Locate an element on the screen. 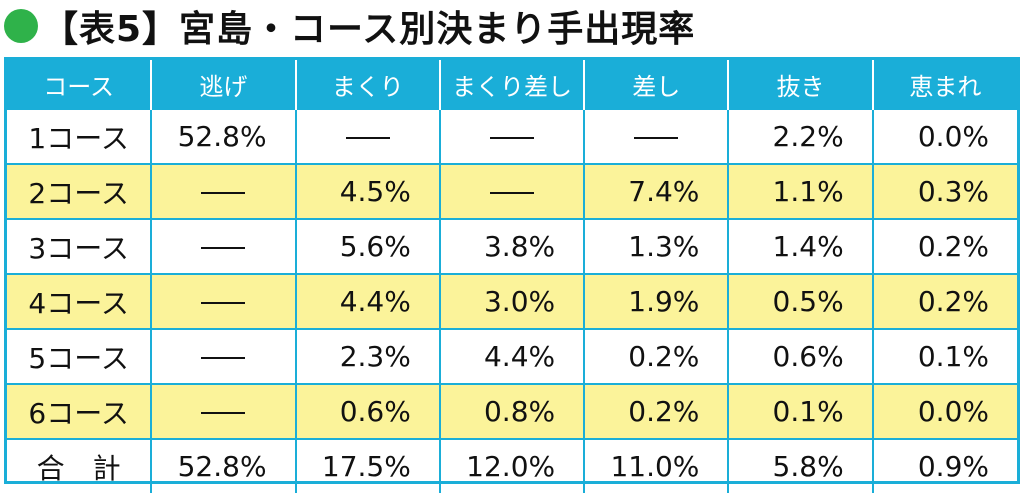  table-row: 5コース 2.3% 4.4% 0.2% 0.6% 0.1% is located at coordinates (512, 356).